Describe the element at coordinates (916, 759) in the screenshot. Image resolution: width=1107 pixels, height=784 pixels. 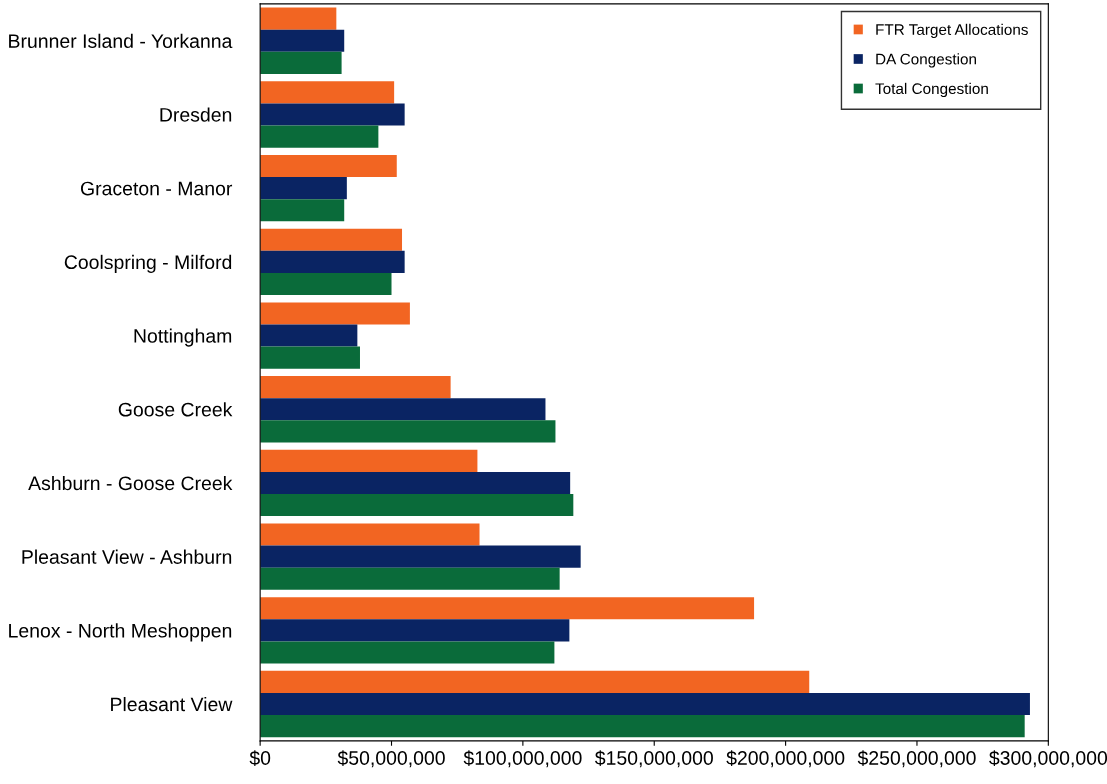
I see `x-tick-label: $250,000,000` at that location.